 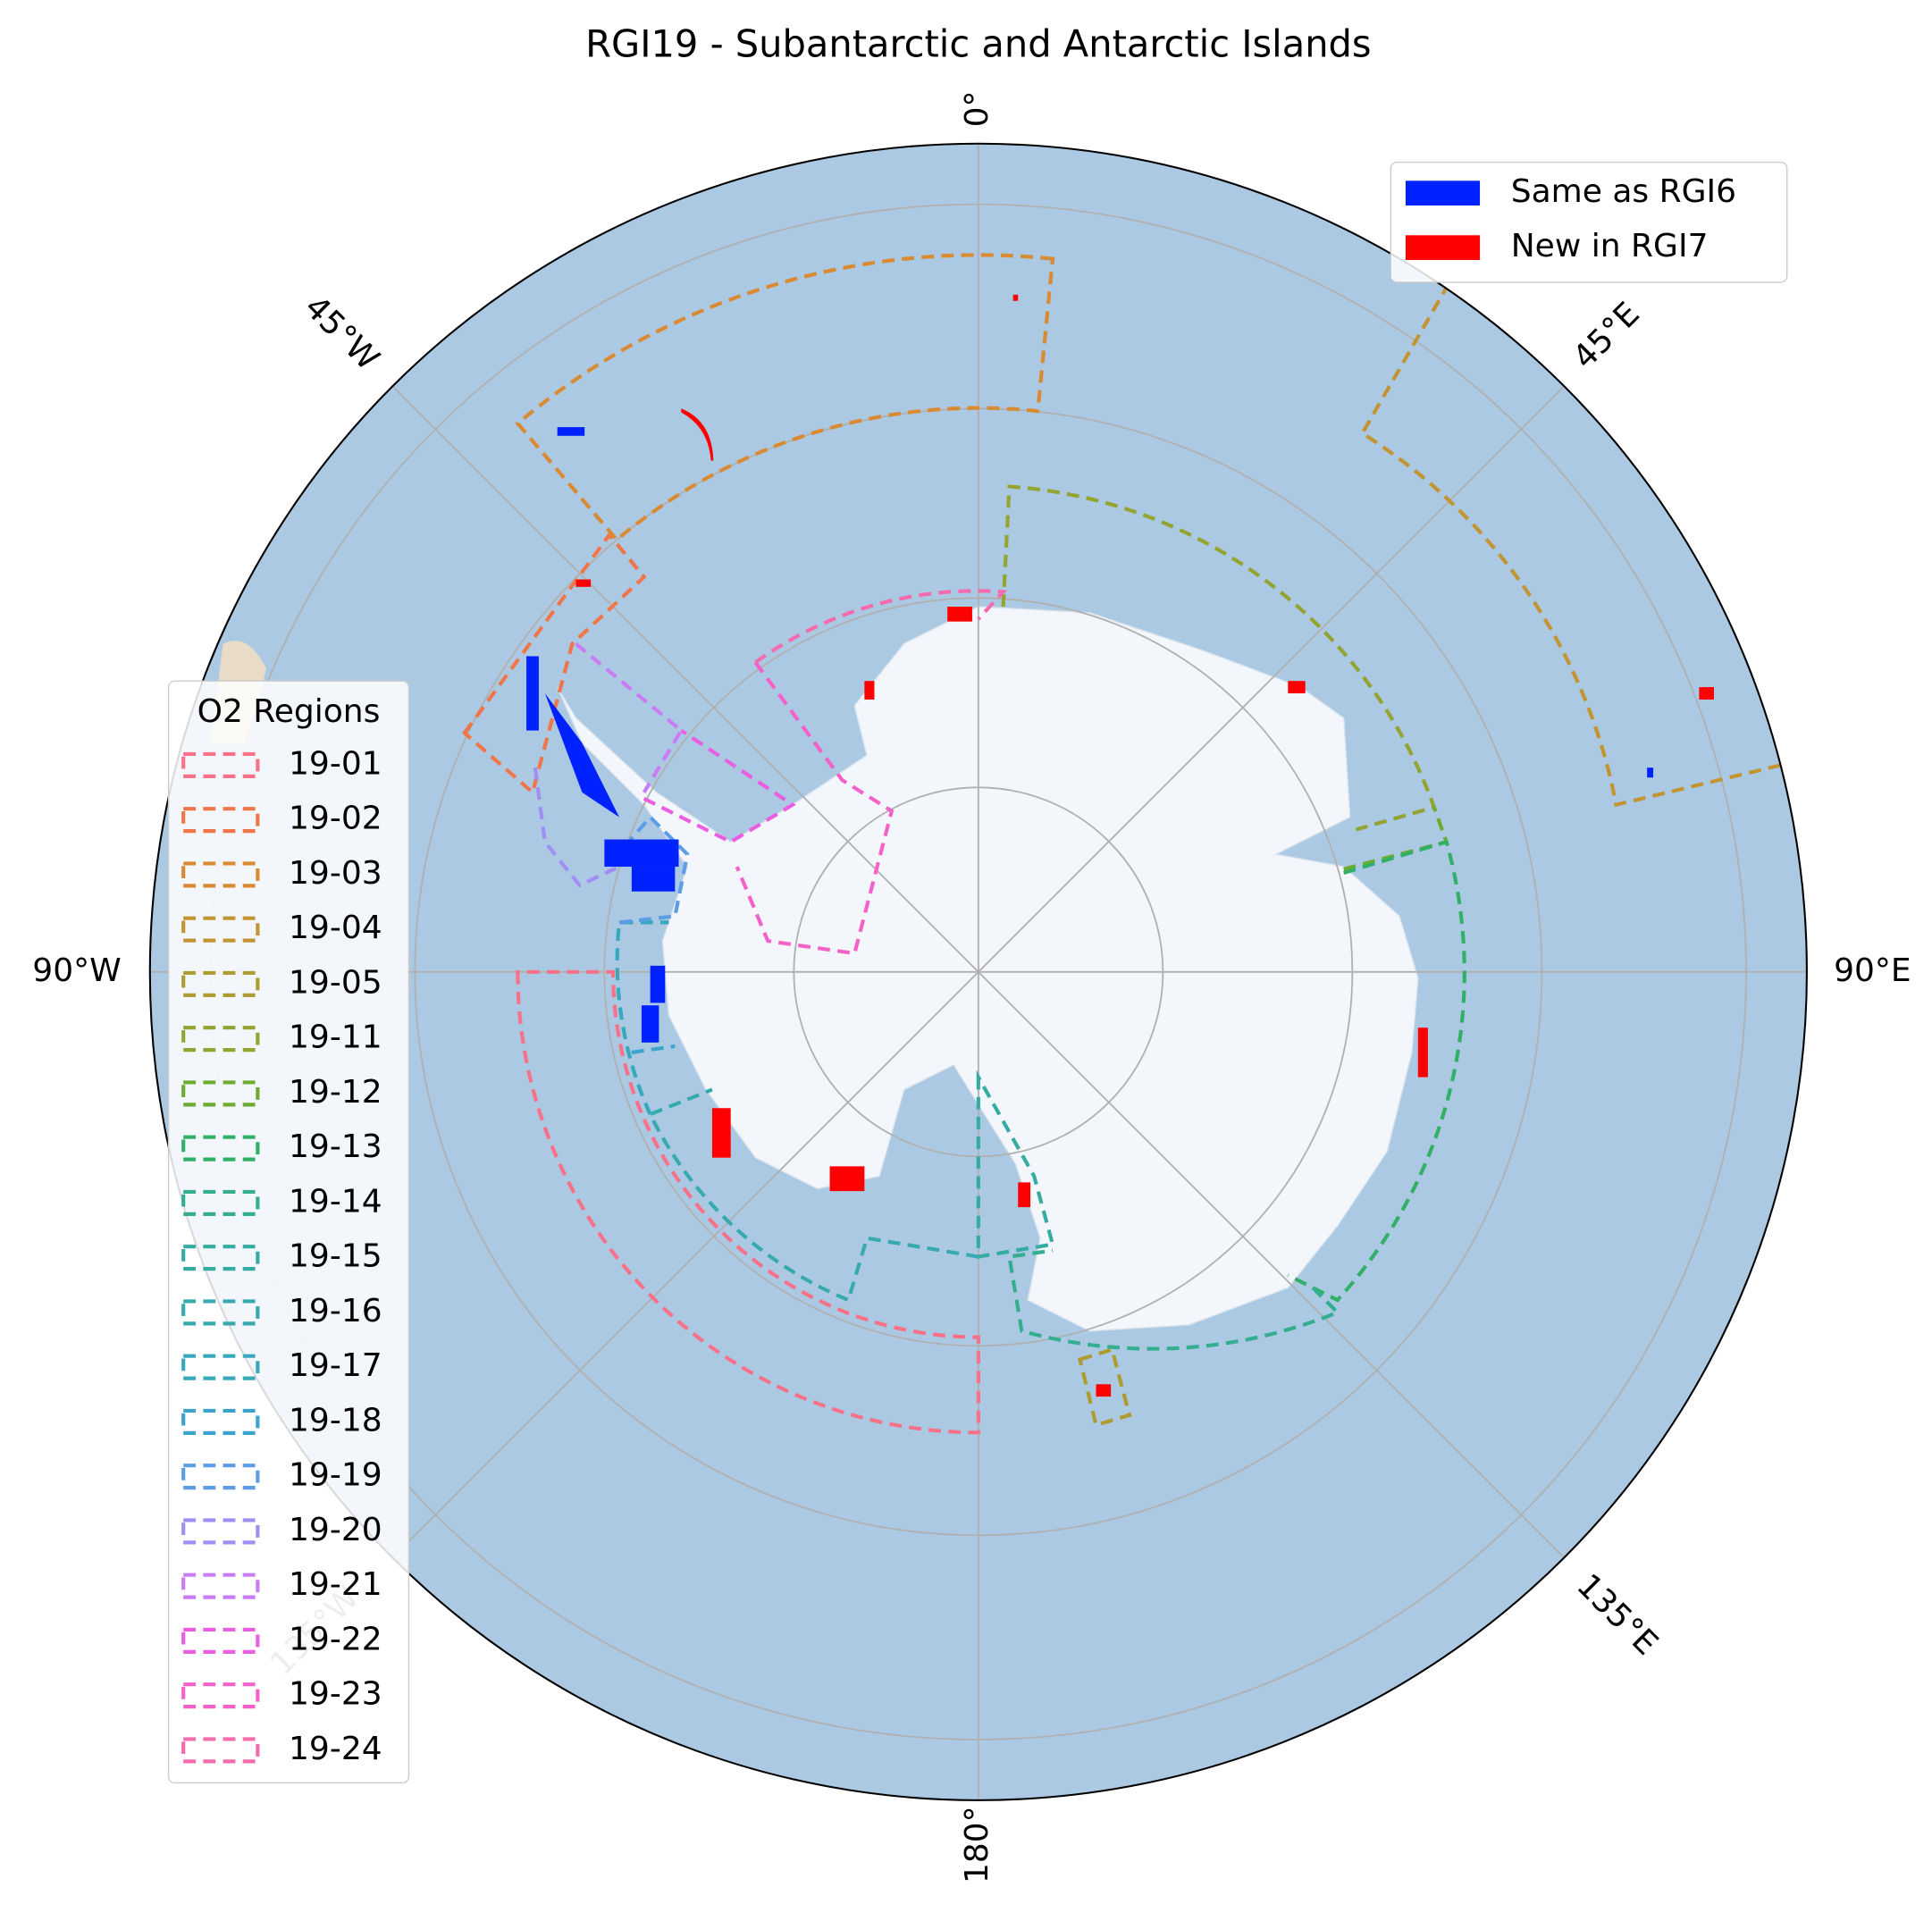 What do you see at coordinates (289, 711) in the screenshot?
I see `legend-title: O2 Regions` at bounding box center [289, 711].